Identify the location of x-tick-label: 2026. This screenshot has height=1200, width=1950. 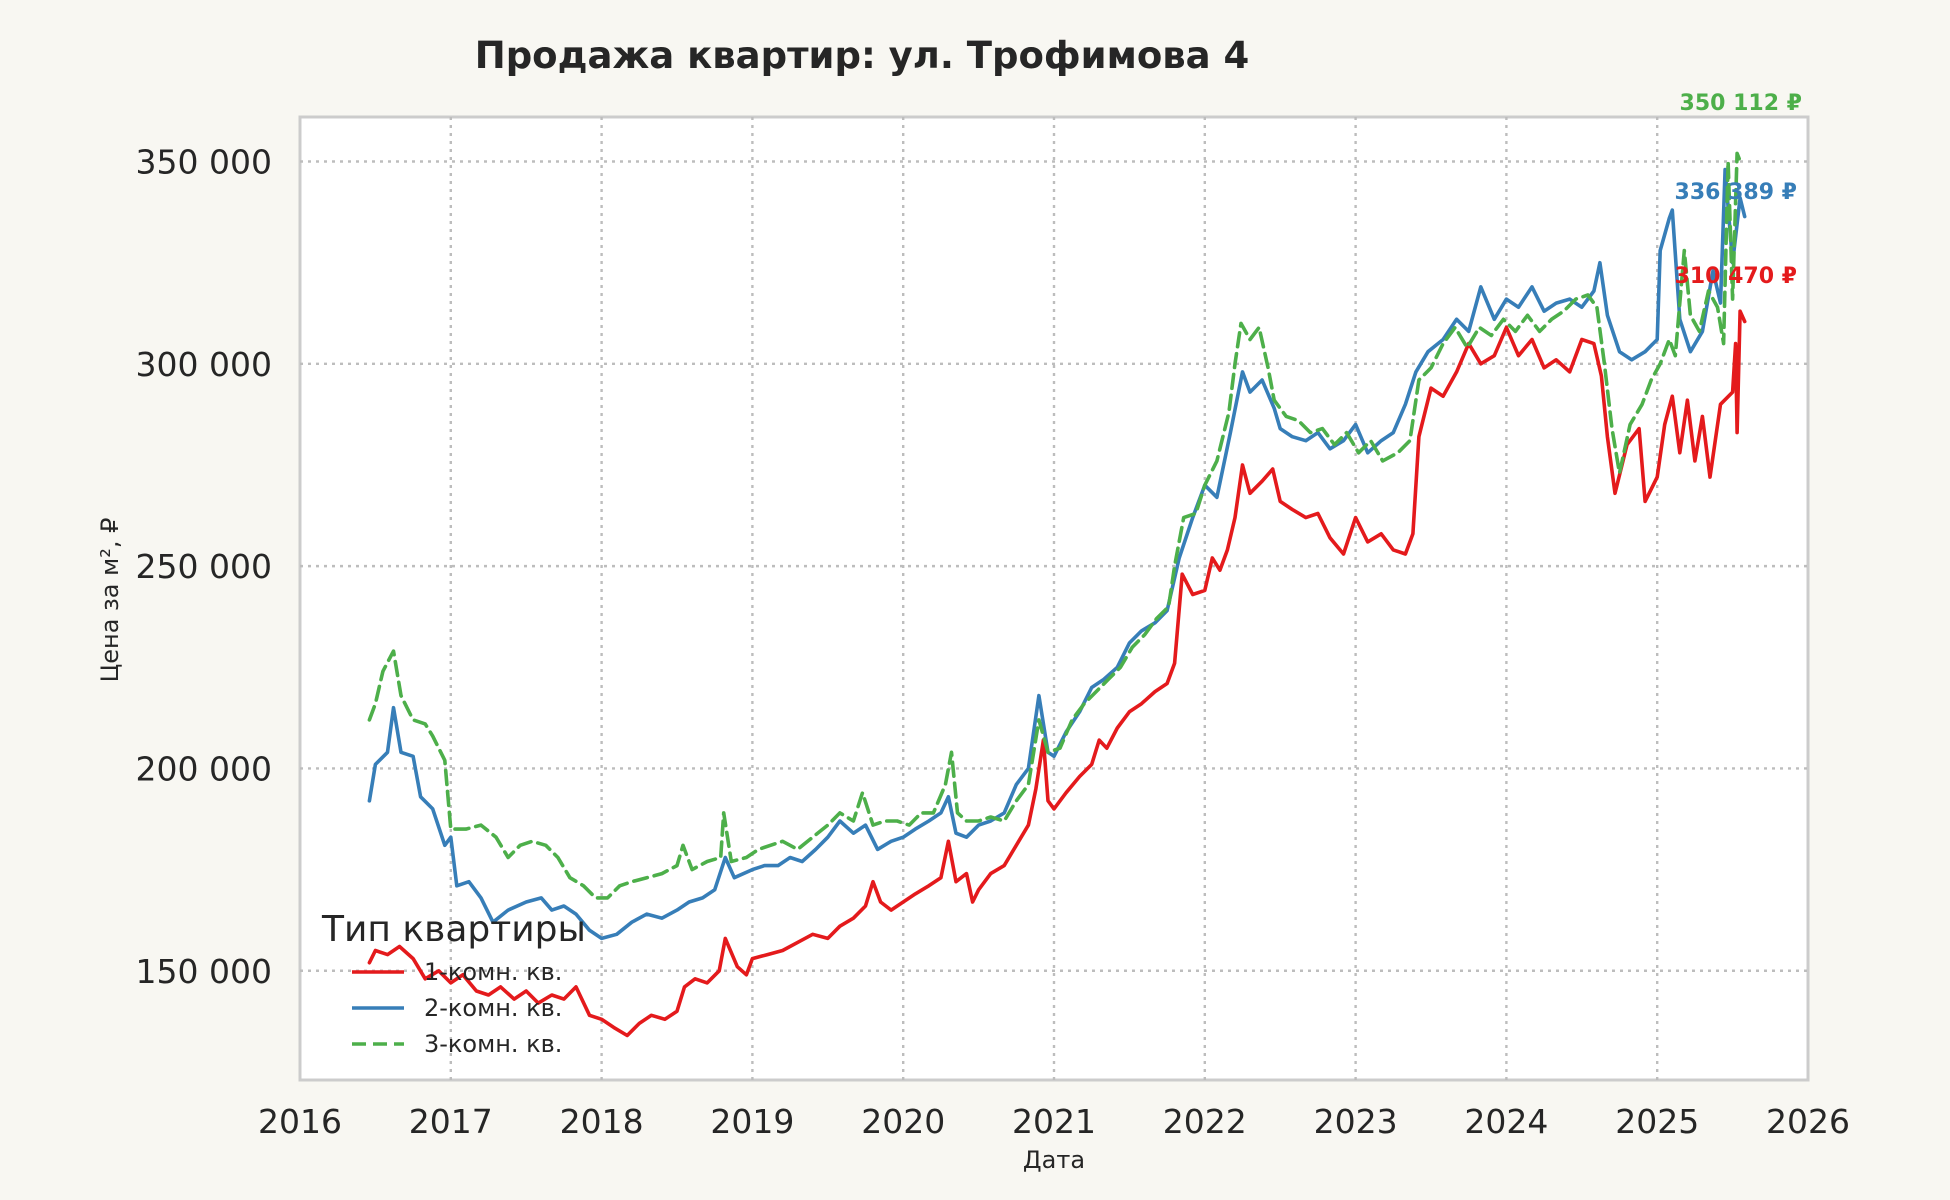
(1808, 1121).